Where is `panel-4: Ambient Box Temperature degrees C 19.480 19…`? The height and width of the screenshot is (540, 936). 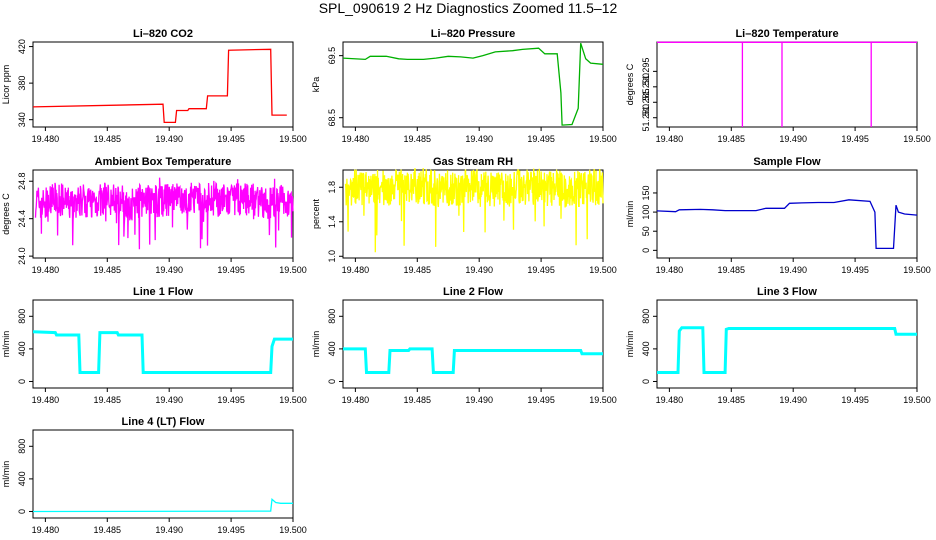
panel-4: Ambient Box Temperature degrees C 19.480 19… is located at coordinates (154, 215).